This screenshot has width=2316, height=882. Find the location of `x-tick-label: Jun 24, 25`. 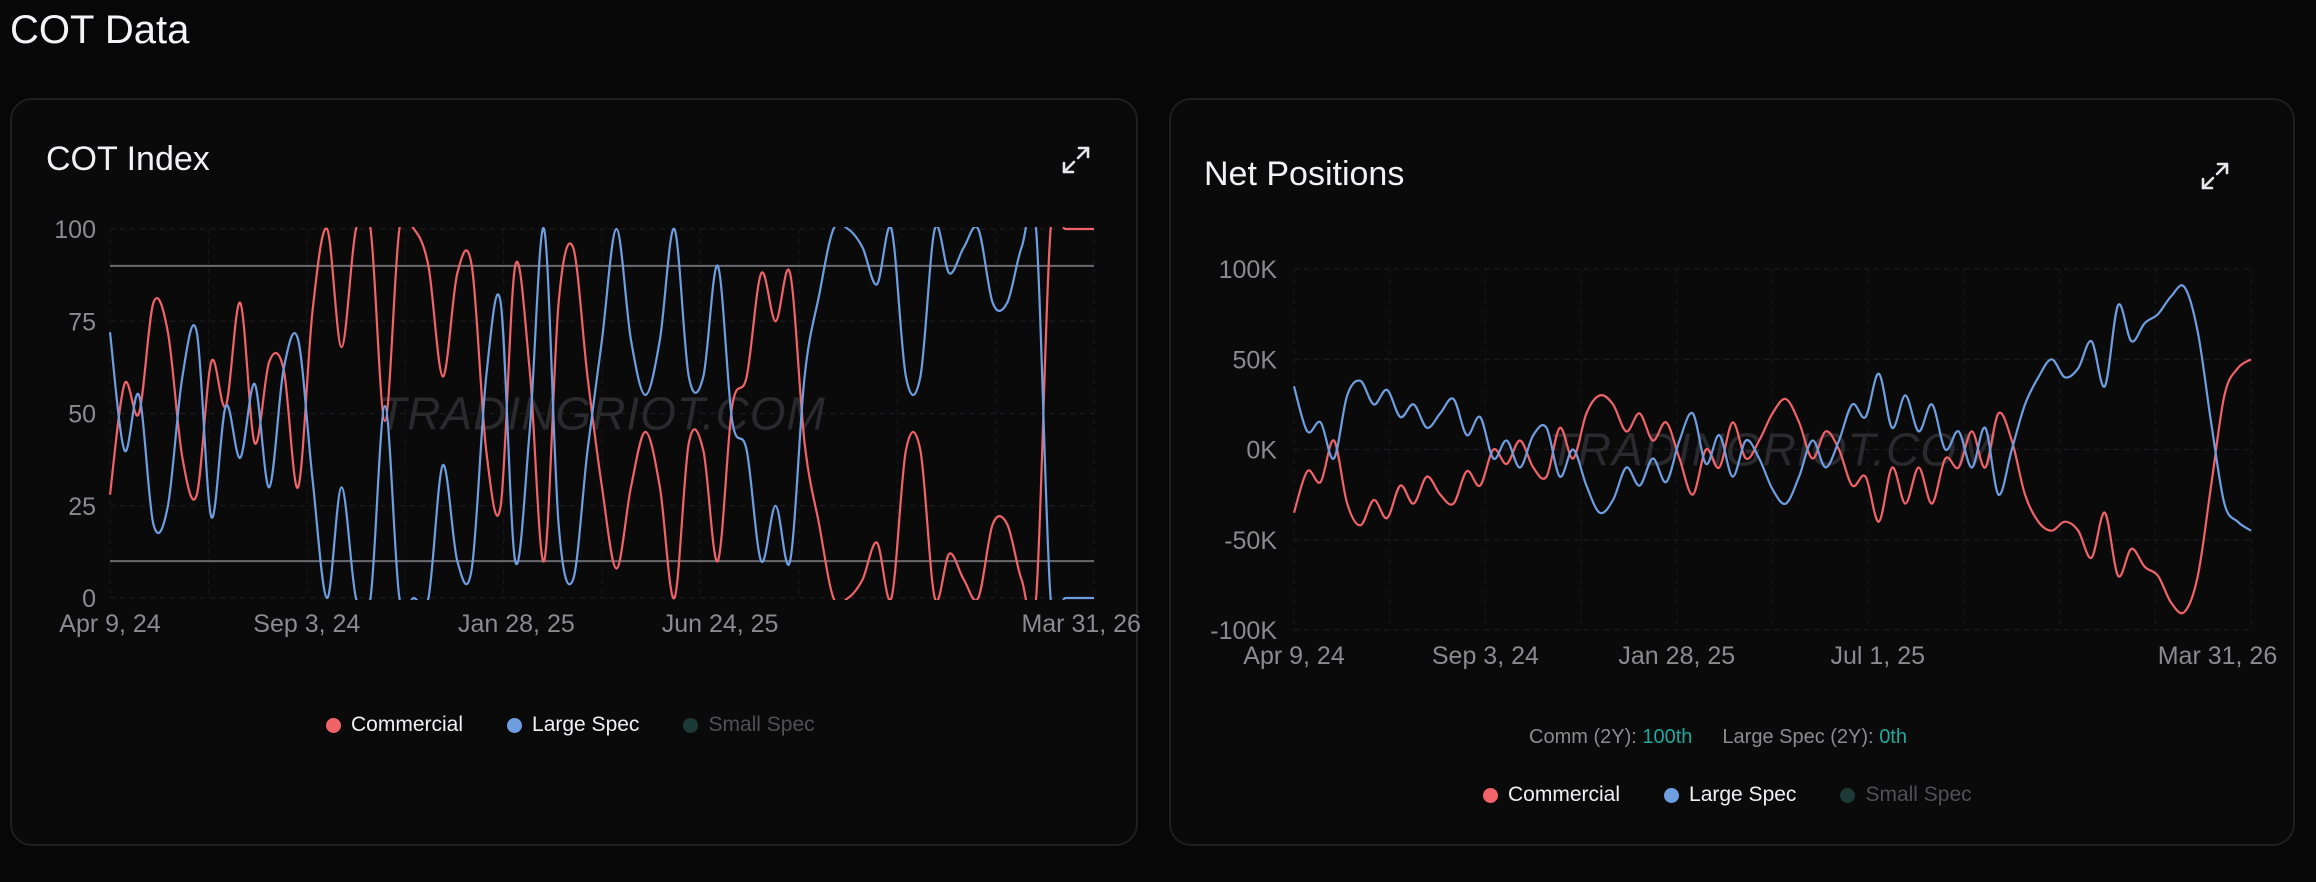

x-tick-label: Jun 24, 25 is located at coordinates (720, 624).